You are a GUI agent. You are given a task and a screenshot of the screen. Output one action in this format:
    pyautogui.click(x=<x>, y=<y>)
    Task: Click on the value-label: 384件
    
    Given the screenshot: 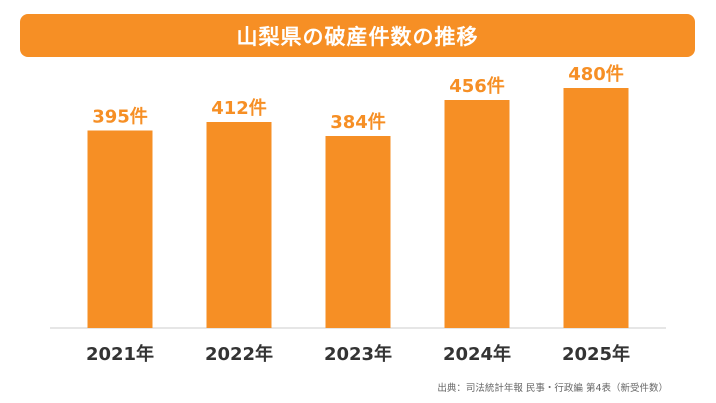 What is the action you would take?
    pyautogui.click(x=358, y=122)
    